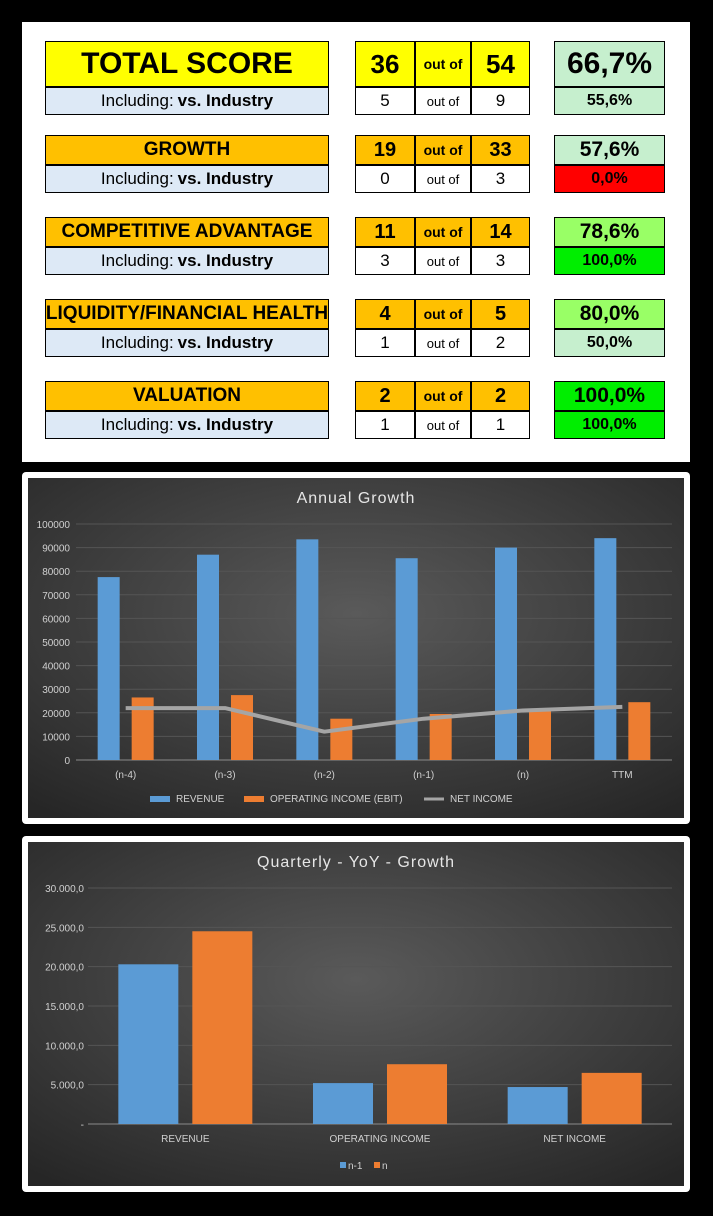 The height and width of the screenshot is (1216, 713). I want to click on growth-percent: 57,6%, so click(609, 150).